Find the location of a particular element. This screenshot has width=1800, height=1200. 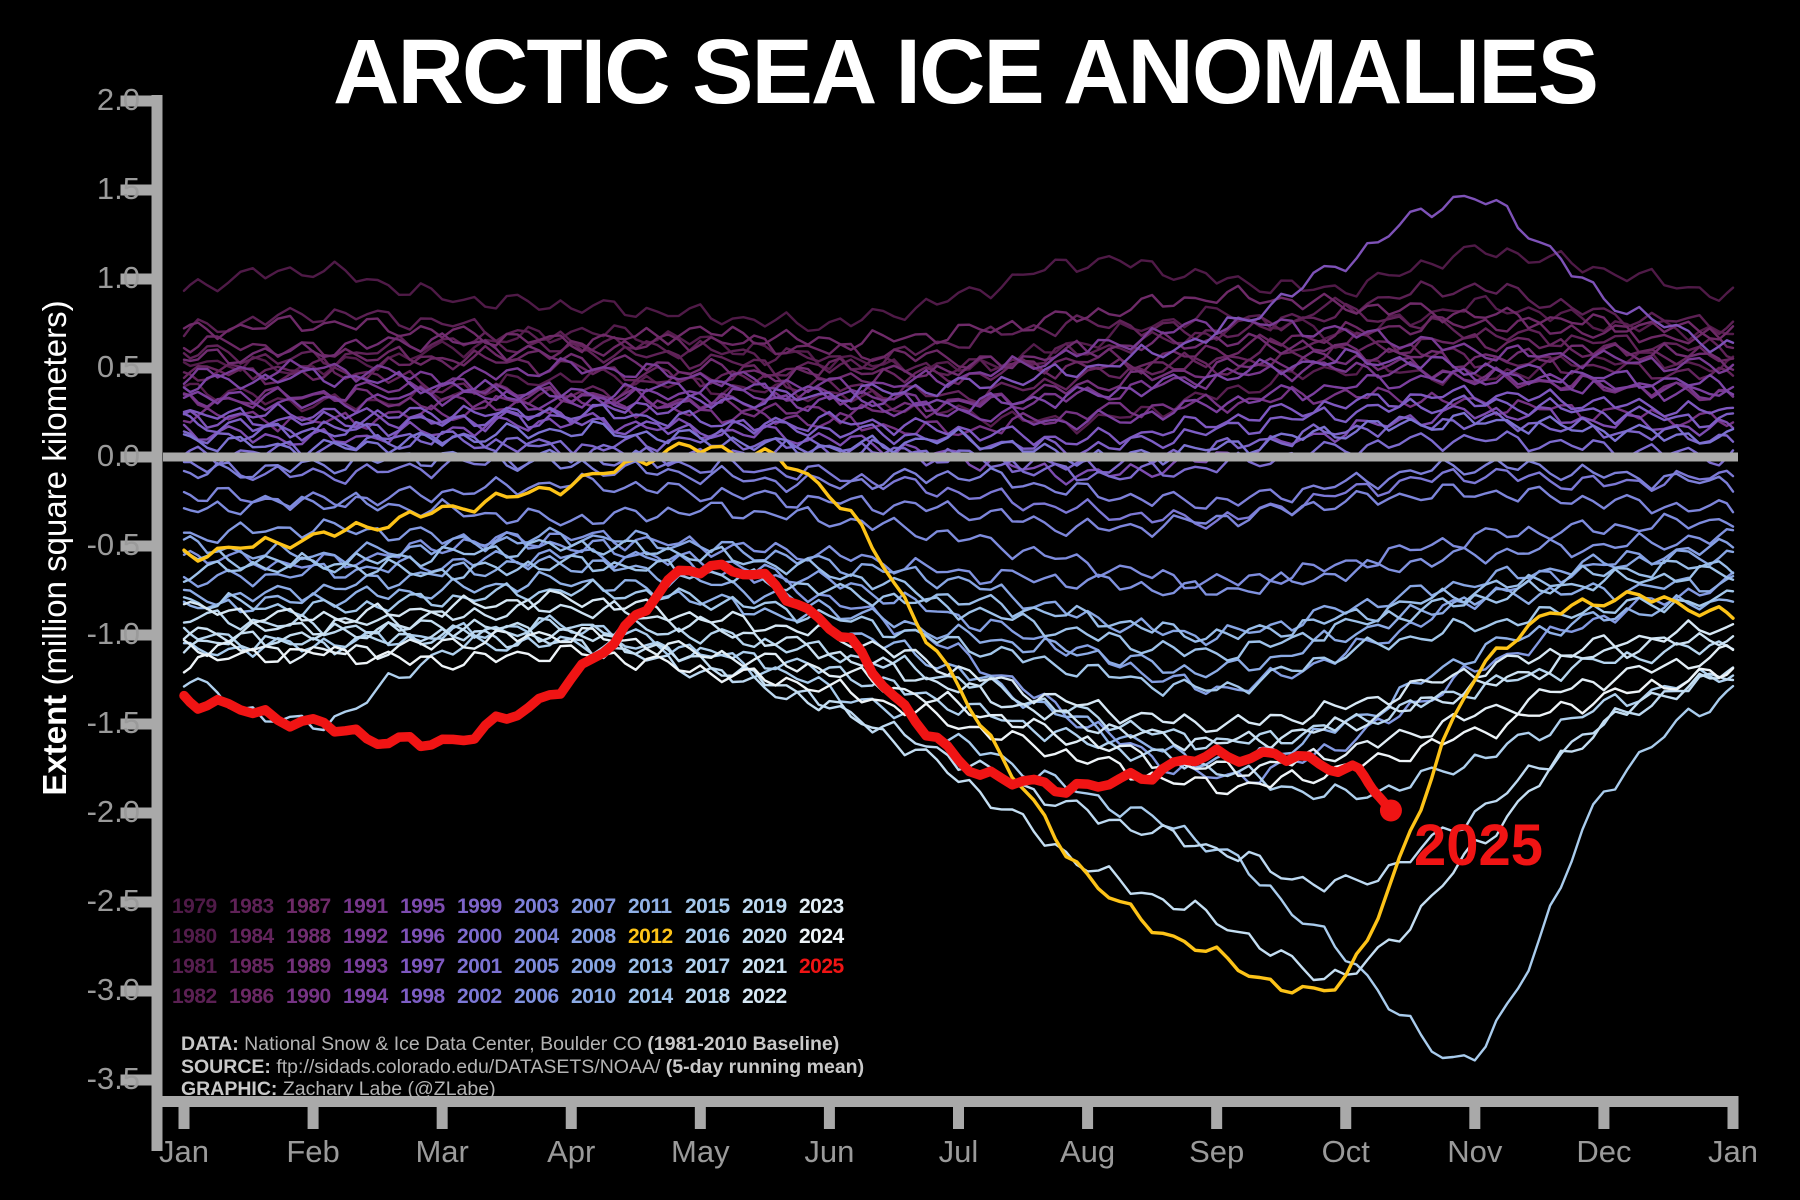

legend-year-1999: 1999 is located at coordinates (479, 906).